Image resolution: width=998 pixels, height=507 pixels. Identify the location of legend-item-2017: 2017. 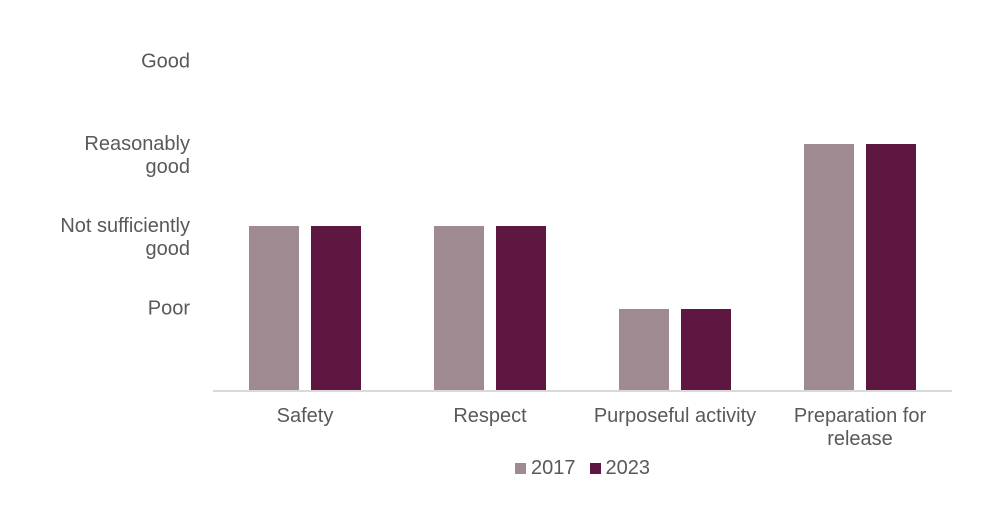
(545, 468).